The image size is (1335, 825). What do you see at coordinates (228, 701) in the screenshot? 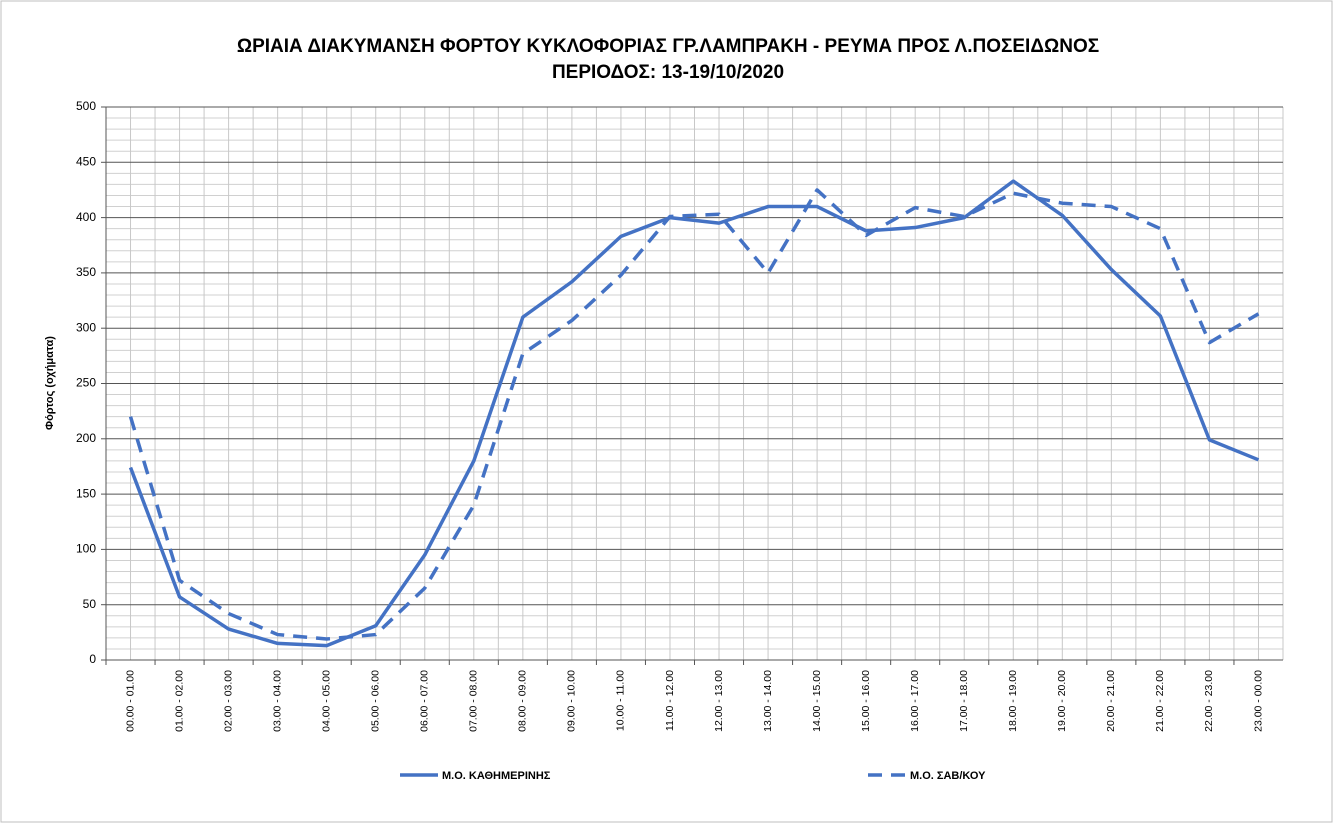
I see `x-tick-label: 02.00 - 03.00` at bounding box center [228, 701].